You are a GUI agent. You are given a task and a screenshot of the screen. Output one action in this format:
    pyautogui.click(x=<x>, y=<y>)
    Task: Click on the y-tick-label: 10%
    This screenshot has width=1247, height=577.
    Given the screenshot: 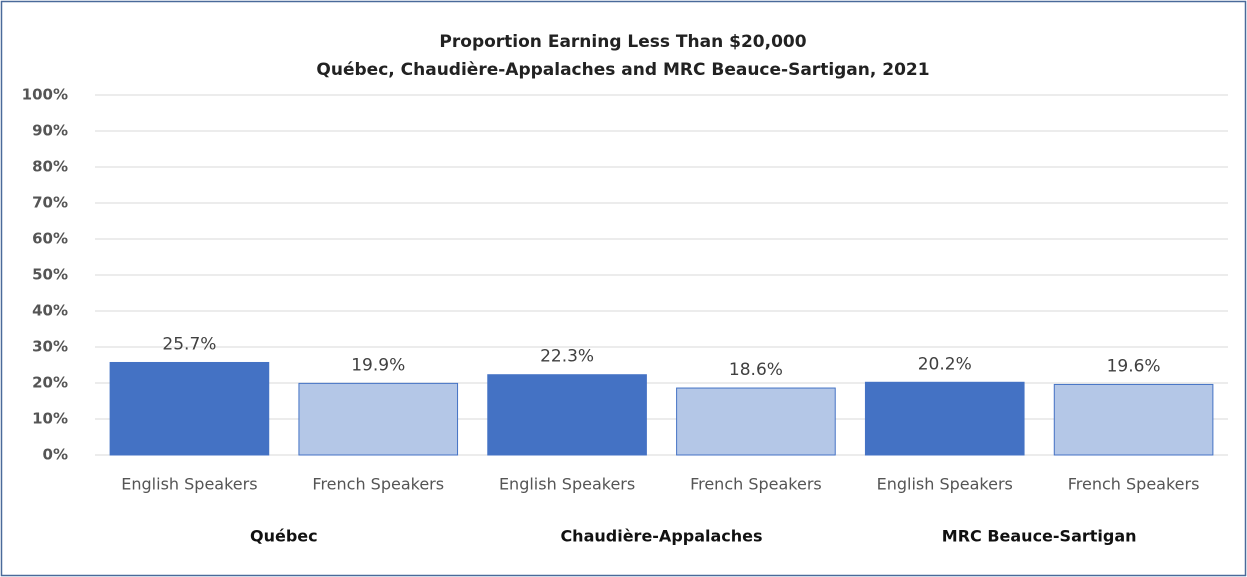 What is the action you would take?
    pyautogui.click(x=50, y=419)
    